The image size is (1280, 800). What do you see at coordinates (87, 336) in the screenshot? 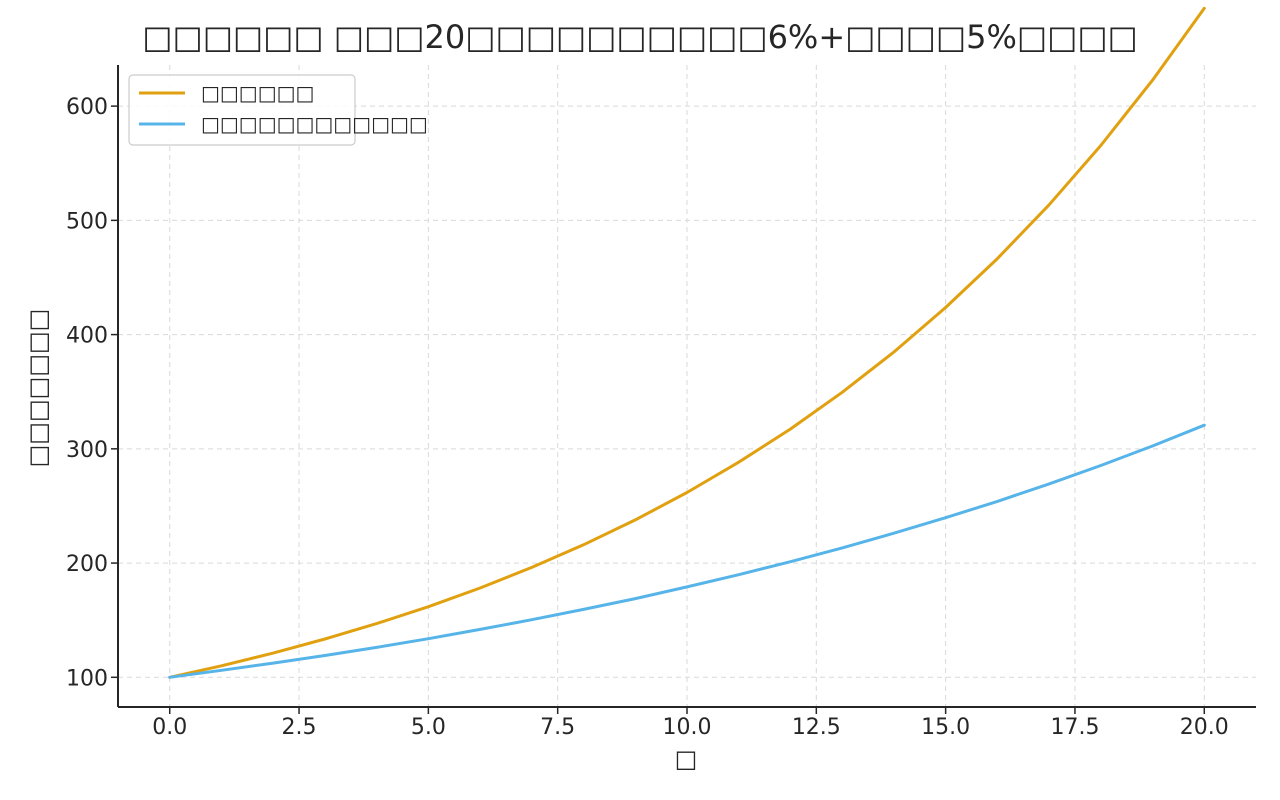
I see `y-tick-label: 400` at bounding box center [87, 336].